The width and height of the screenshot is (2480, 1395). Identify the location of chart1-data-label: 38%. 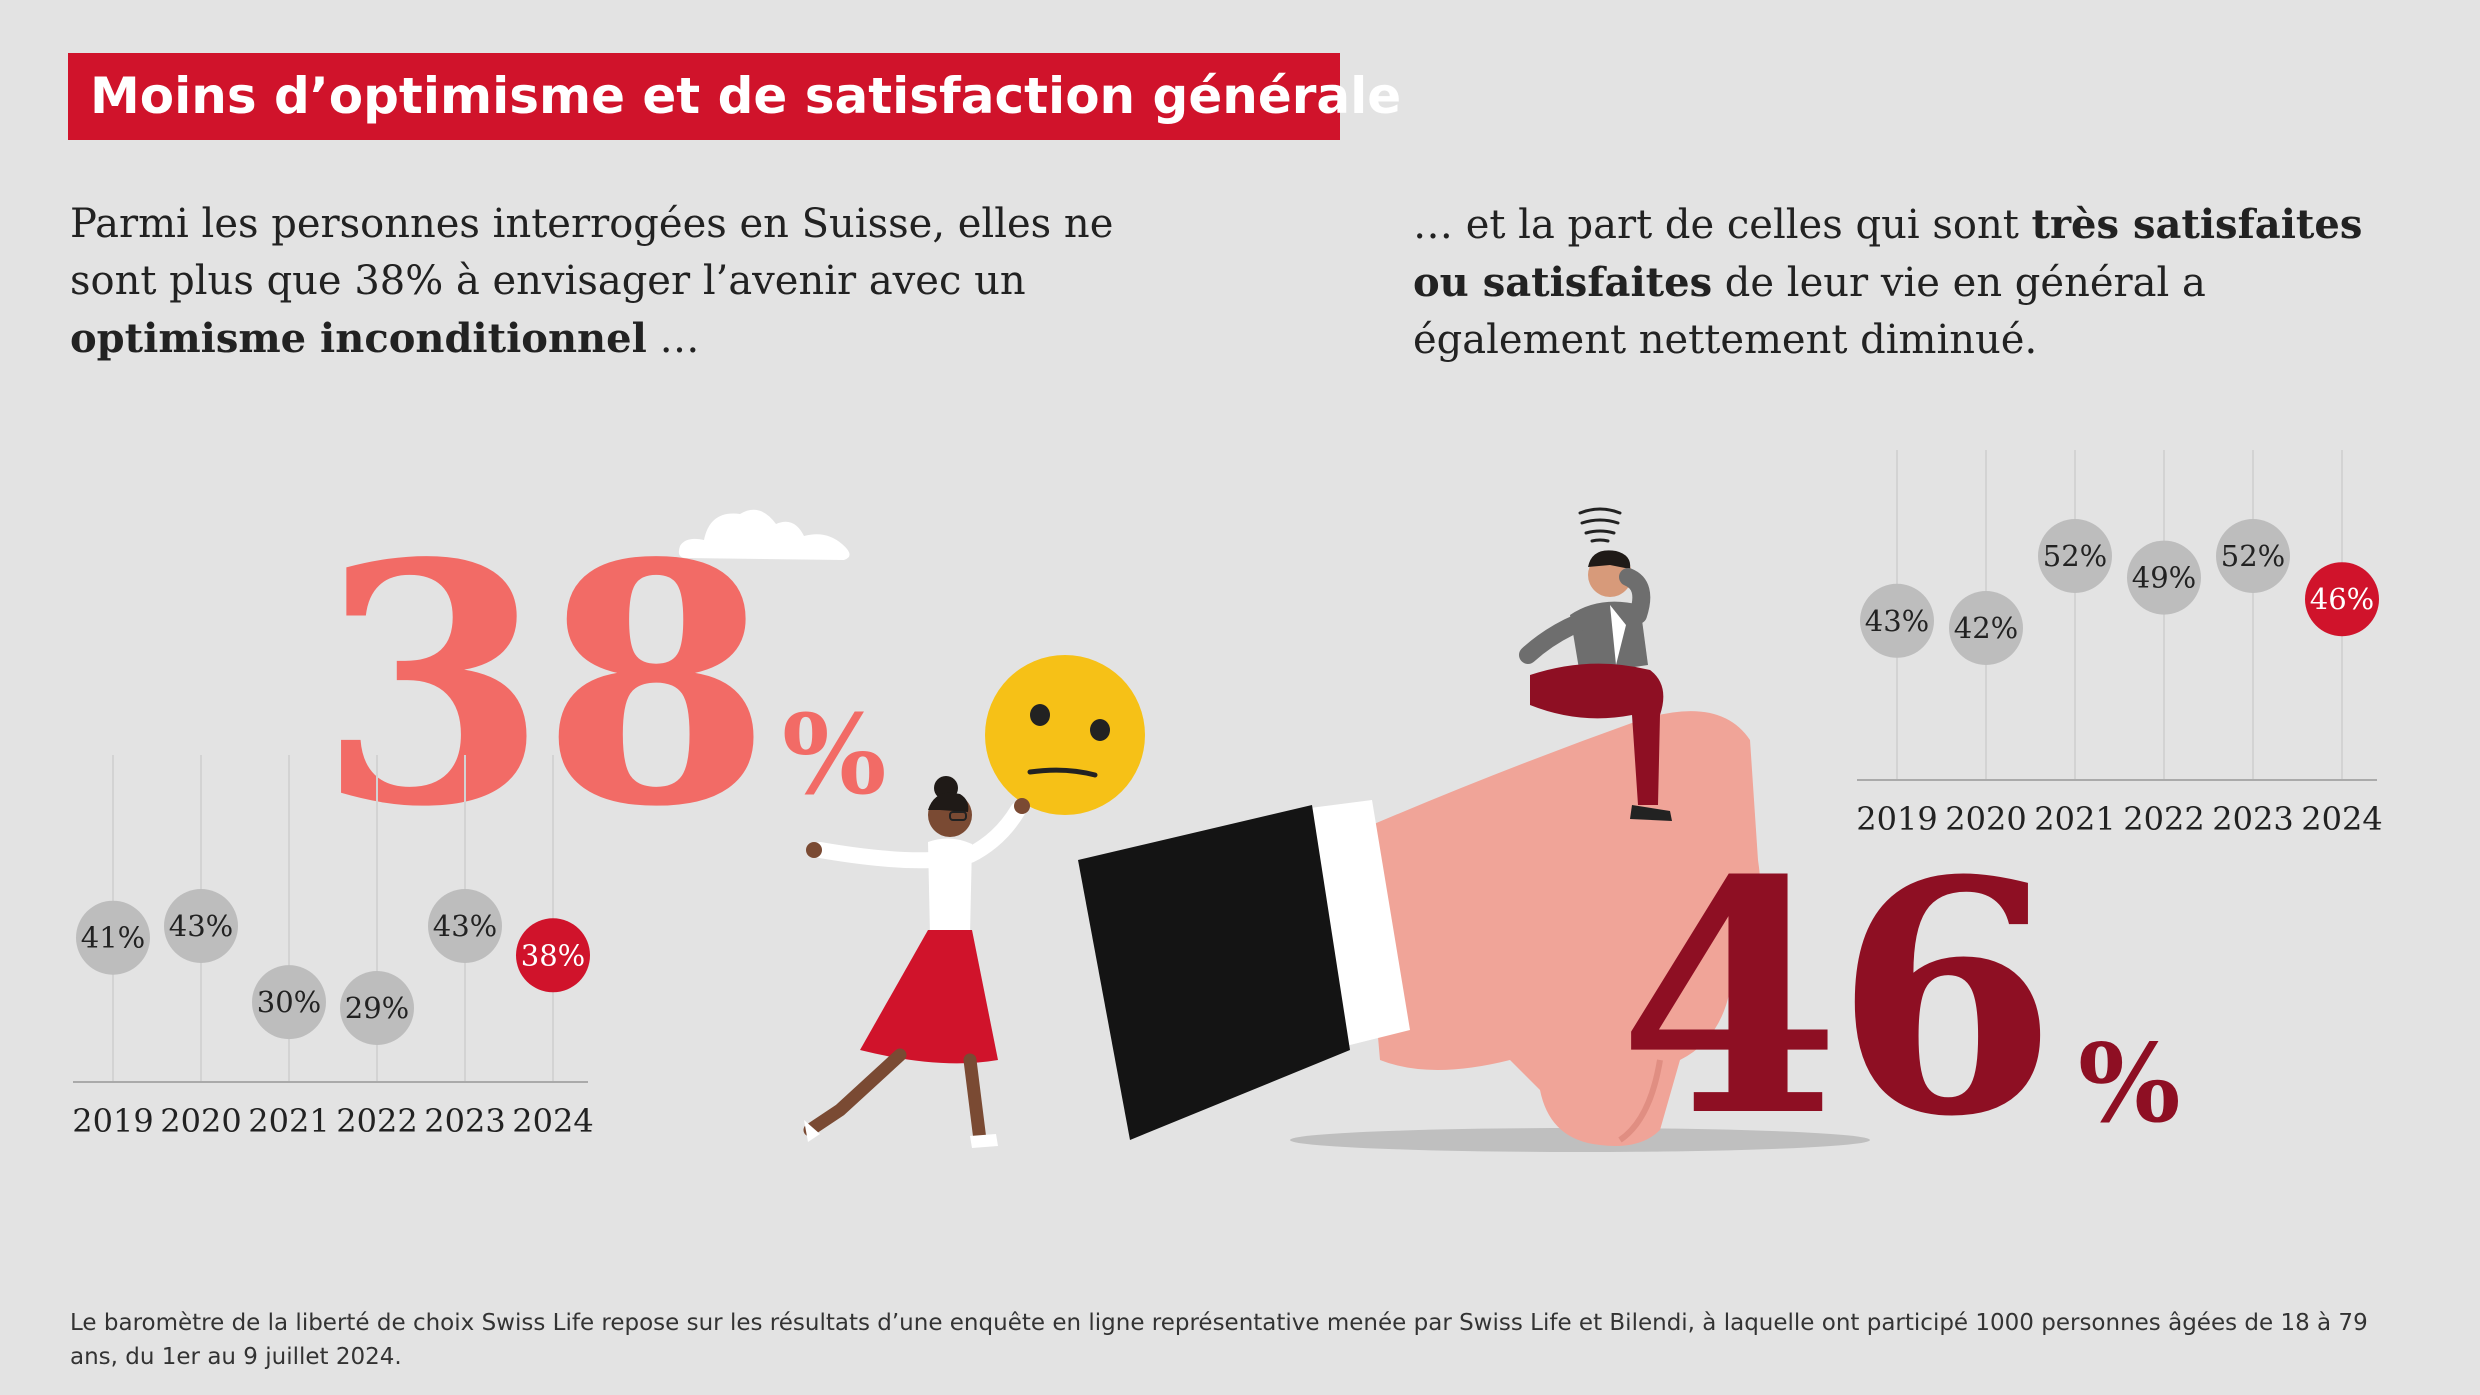
(553, 955).